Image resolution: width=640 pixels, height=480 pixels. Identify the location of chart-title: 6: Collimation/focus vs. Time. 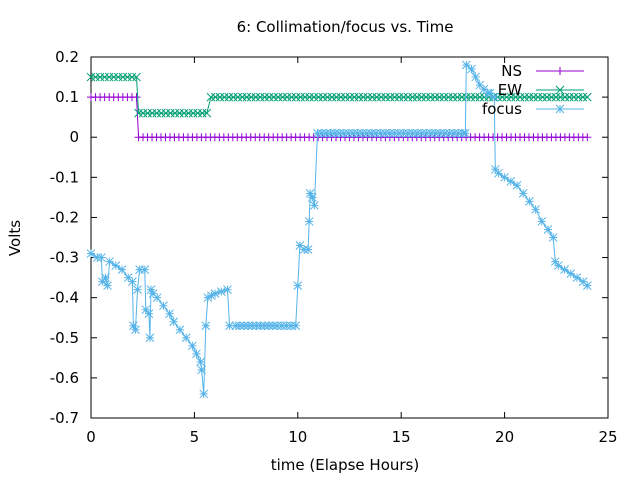
(345, 27).